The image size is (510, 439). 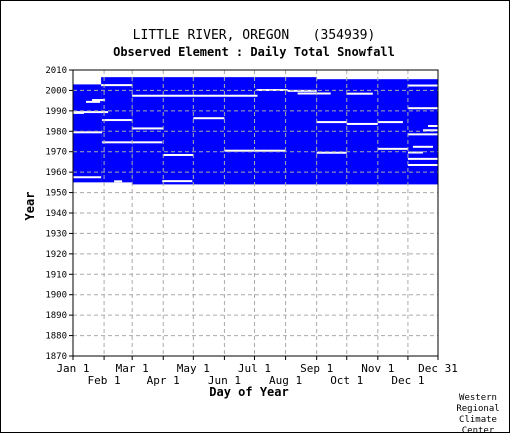 I want to click on credit-line-3: Climate, so click(x=478, y=420).